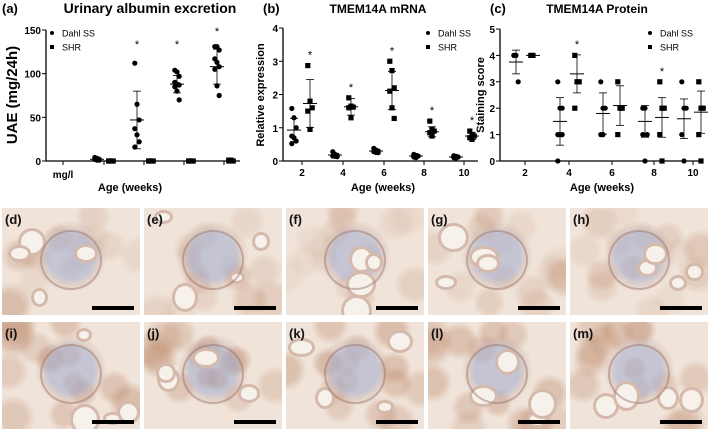 Image resolution: width=709 pixels, height=436 pixels. Describe the element at coordinates (437, 333) in the screenshot. I see `panel-label: (l)` at that location.